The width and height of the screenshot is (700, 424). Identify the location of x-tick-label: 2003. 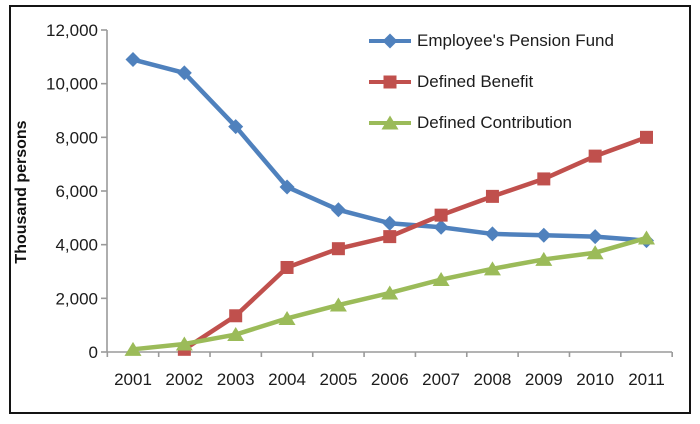
(236, 379).